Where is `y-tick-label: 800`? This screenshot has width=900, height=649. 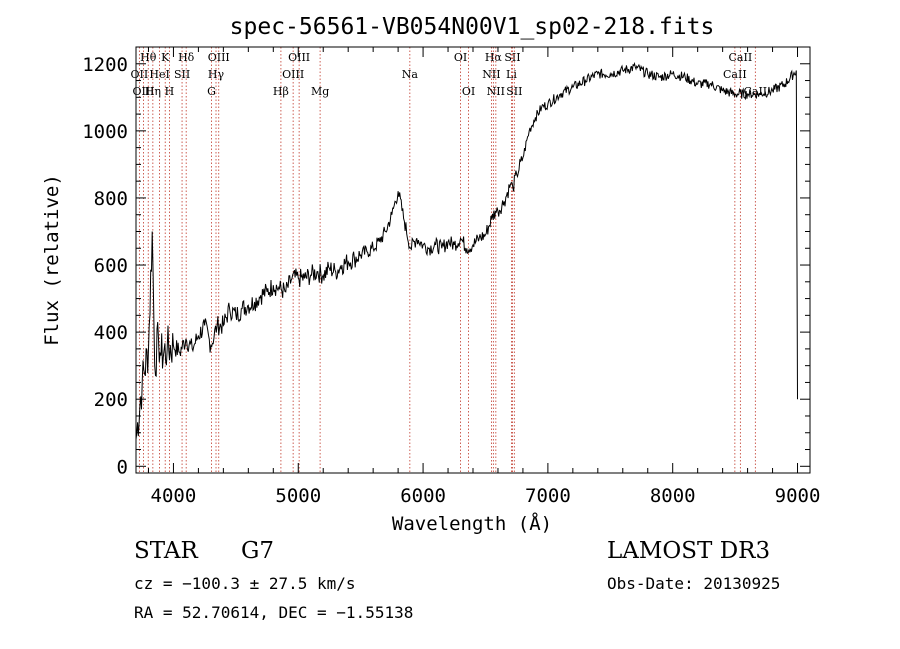
y-tick-label: 800 is located at coordinates (111, 199).